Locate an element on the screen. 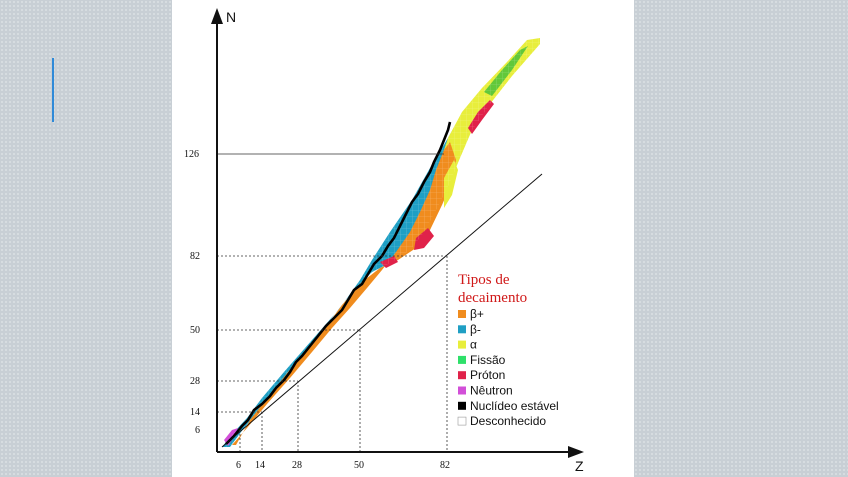 This screenshot has width=848, height=477. y-tick-50: 50 is located at coordinates (195, 330).